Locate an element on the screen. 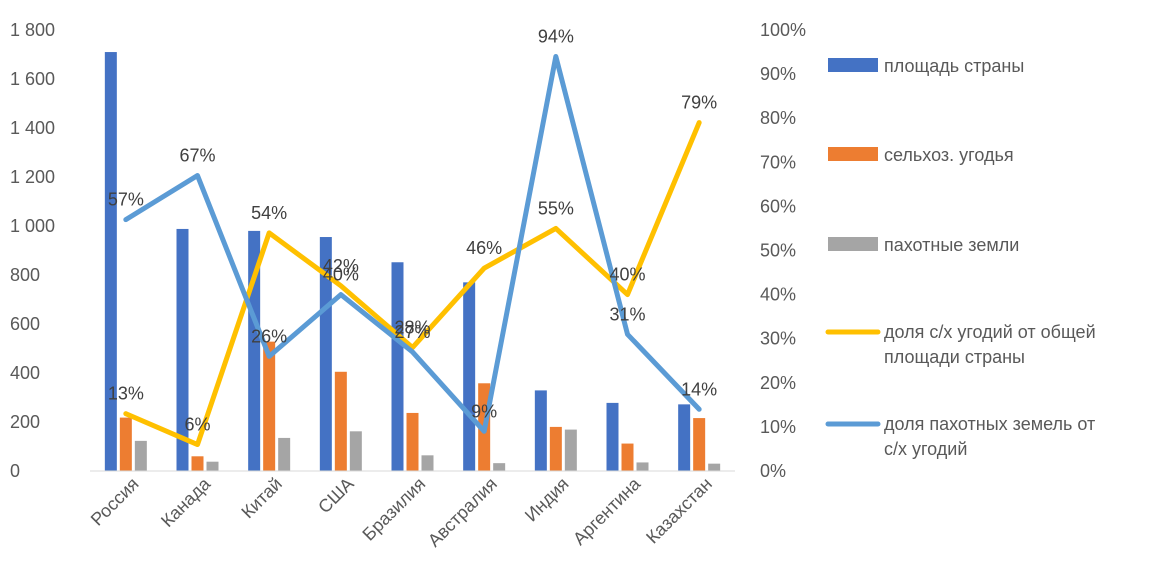 Image resolution: width=1176 pixels, height=580 pixels. right-axis-tick-label: 20% is located at coordinates (778, 383).